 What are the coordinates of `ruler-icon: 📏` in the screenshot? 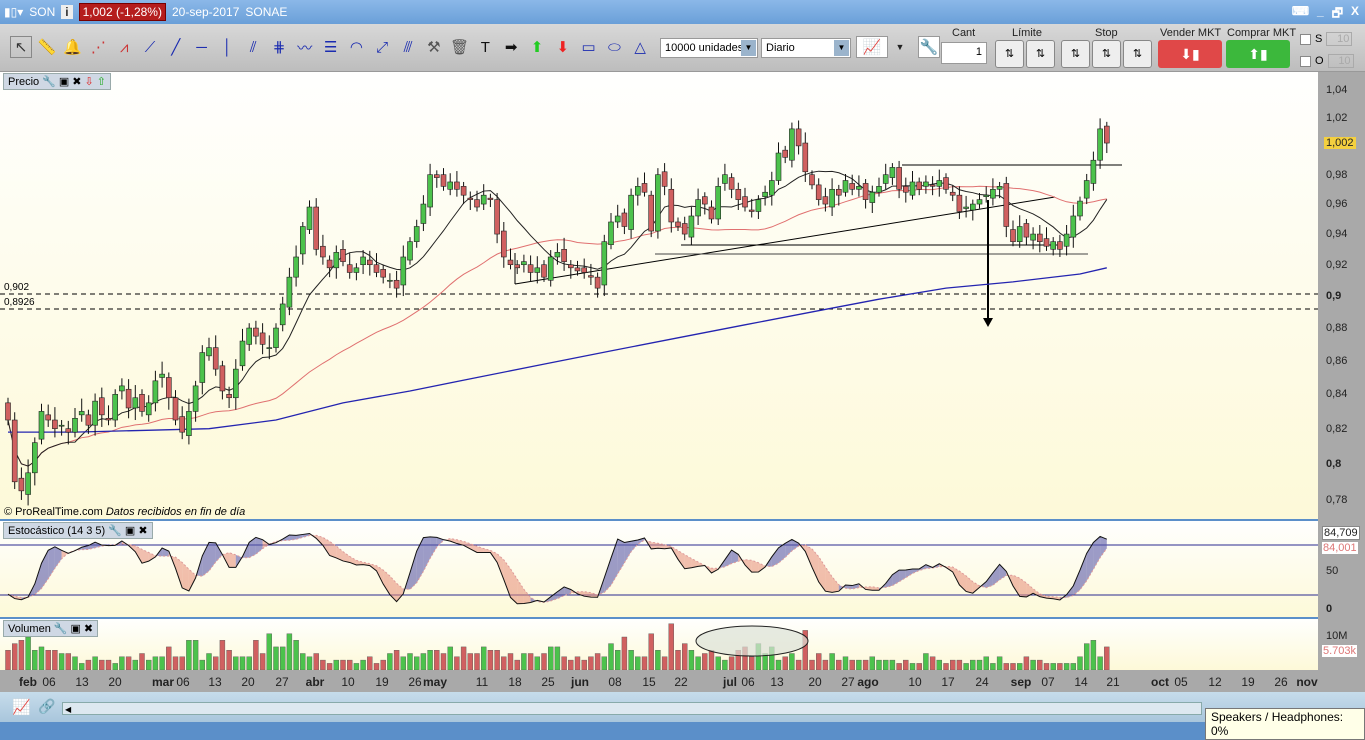 It's located at (47, 47).